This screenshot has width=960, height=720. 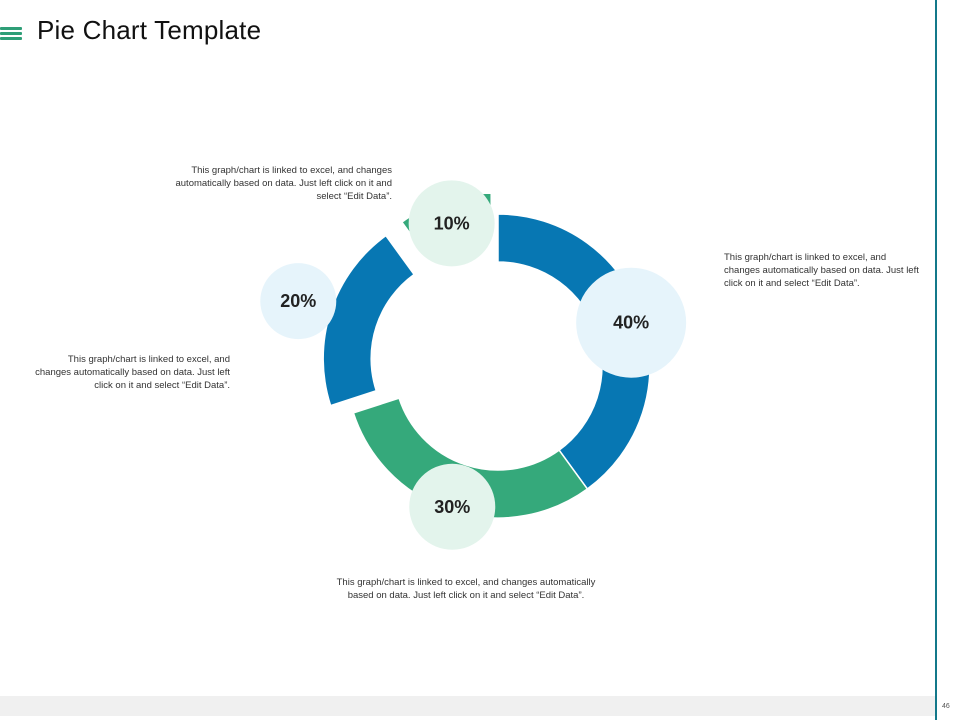 I want to click on data-label-10: 10%, so click(x=452, y=223).